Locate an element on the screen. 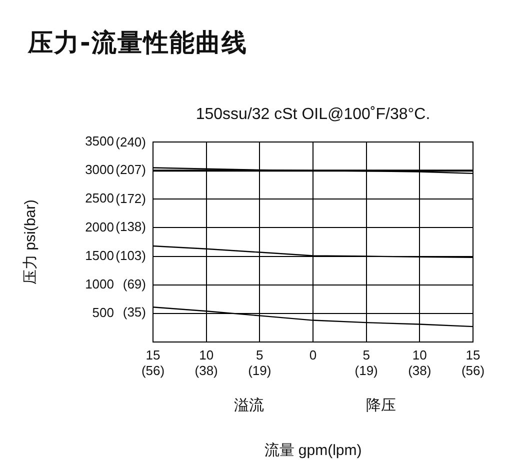  y2-tick-label: (207) is located at coordinates (131, 169).